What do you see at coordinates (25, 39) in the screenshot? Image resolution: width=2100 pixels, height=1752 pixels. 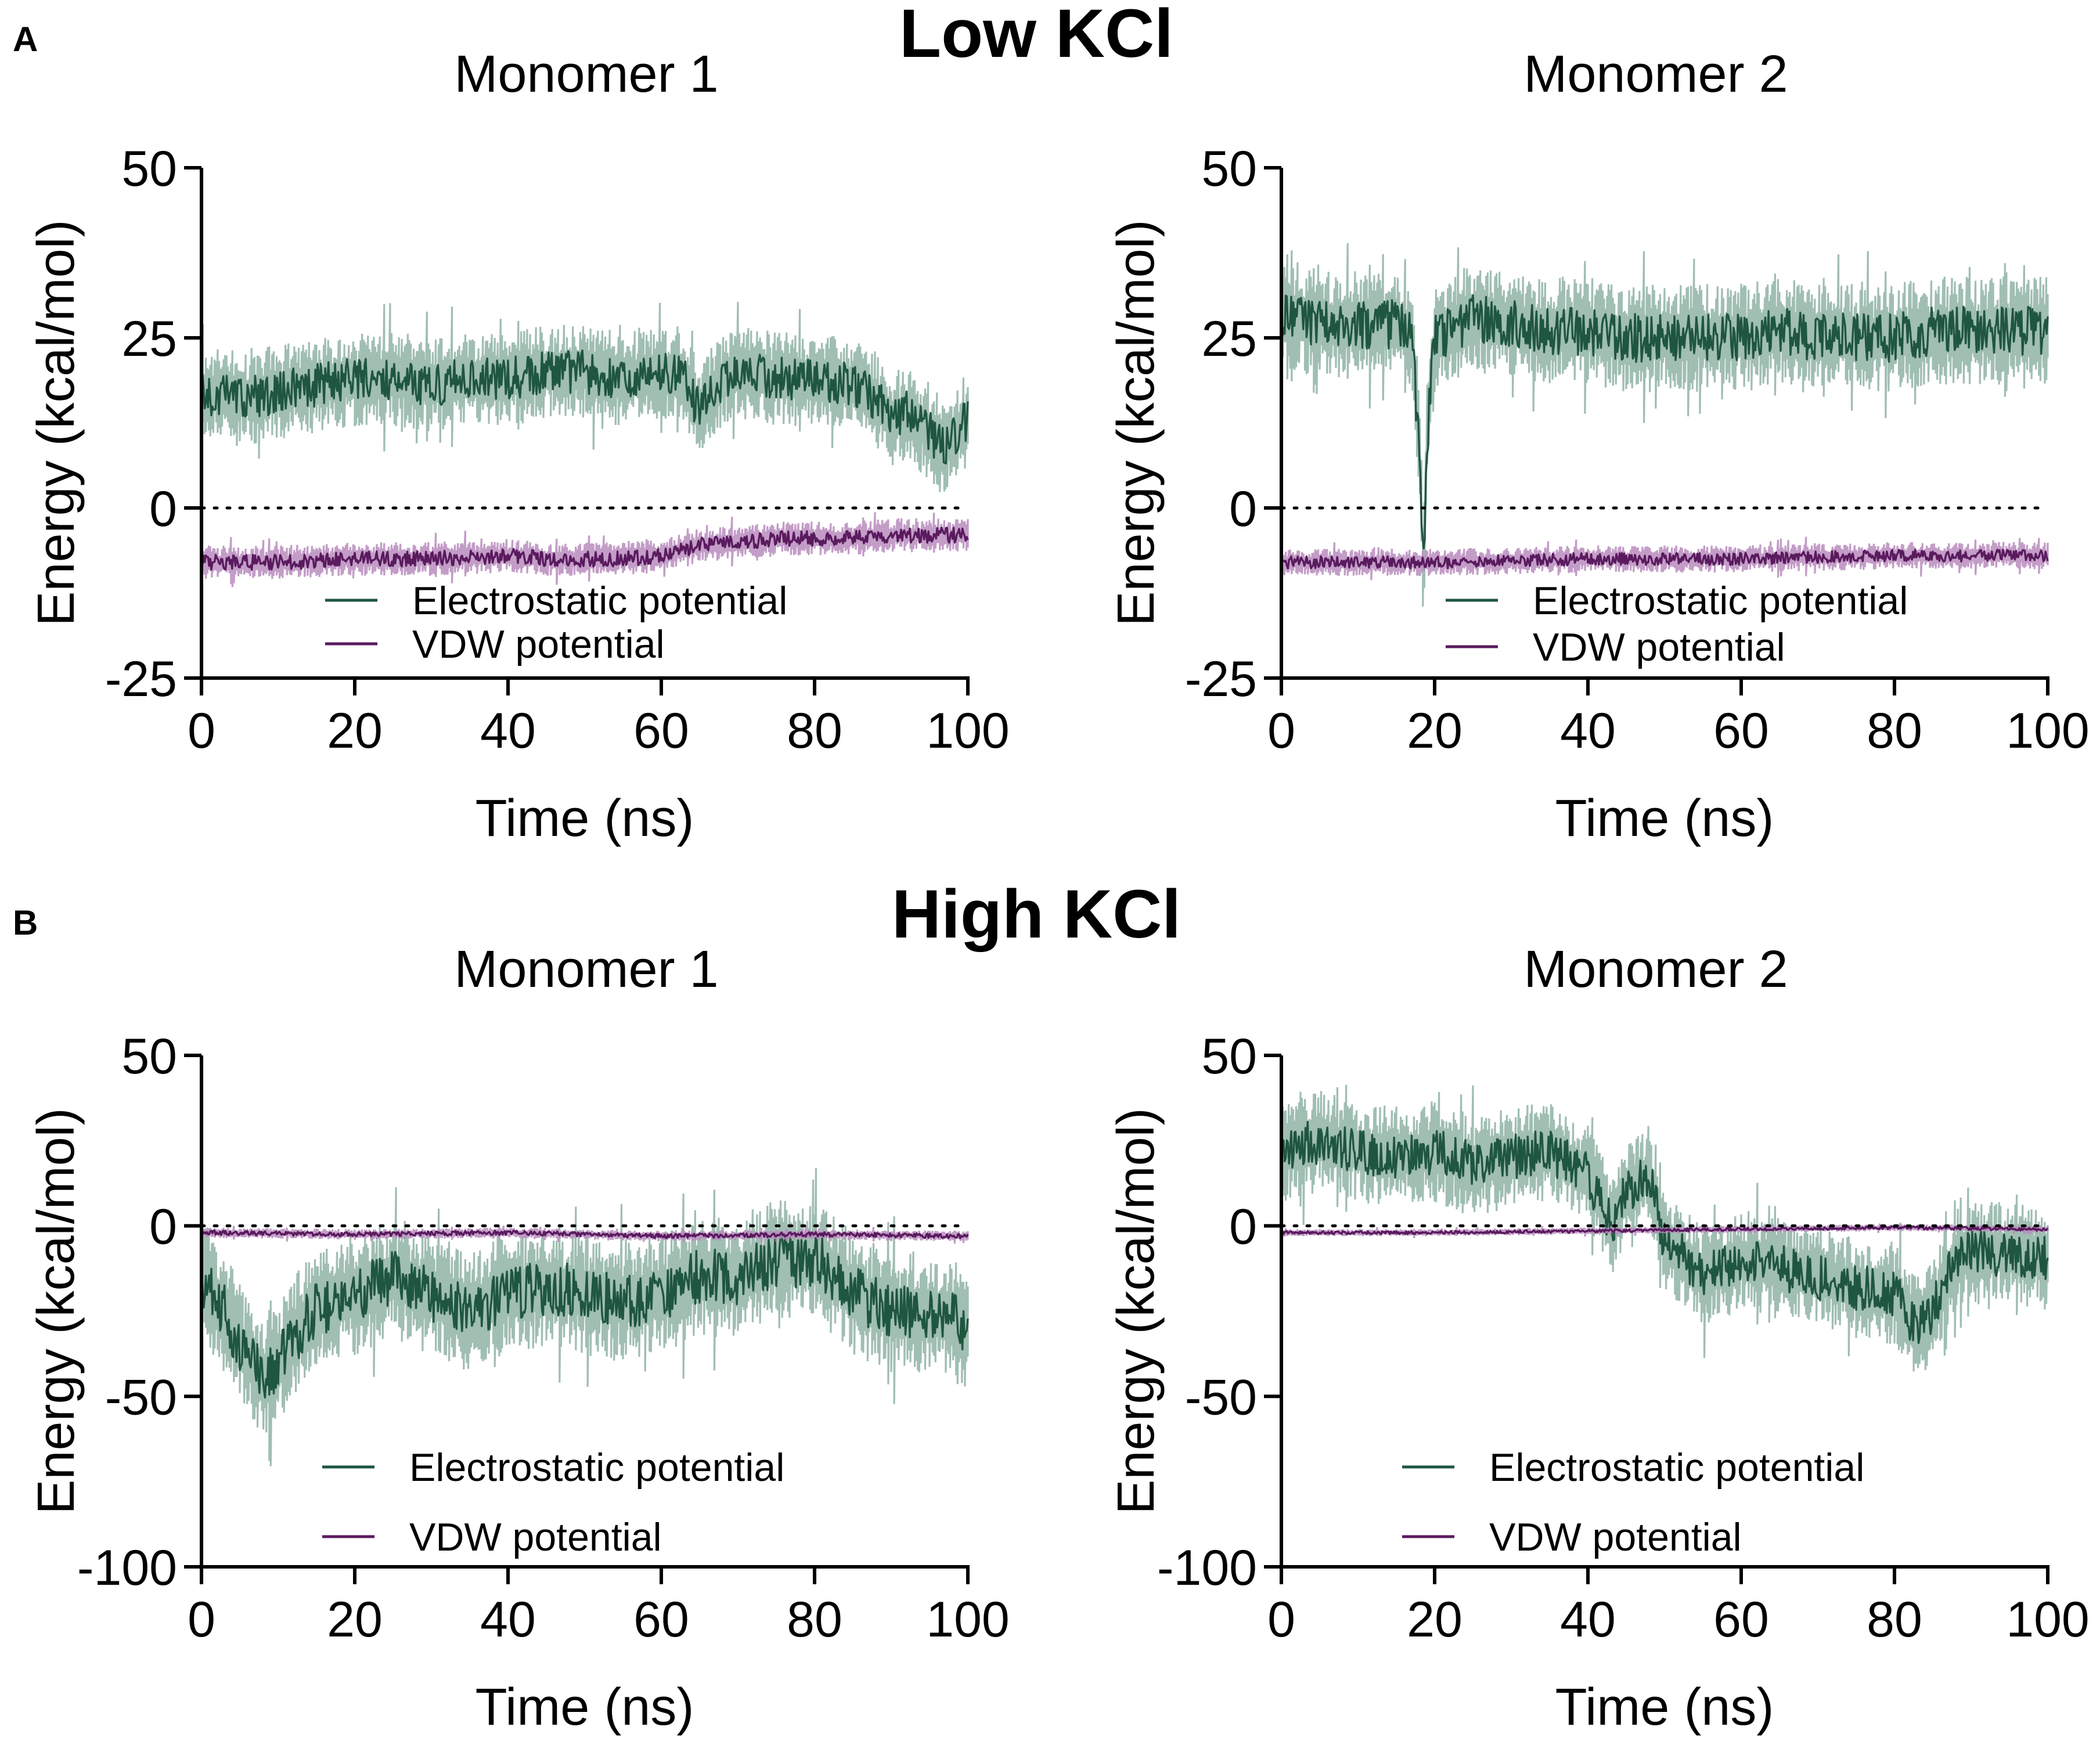 I see `panel-a-letter: A` at bounding box center [25, 39].